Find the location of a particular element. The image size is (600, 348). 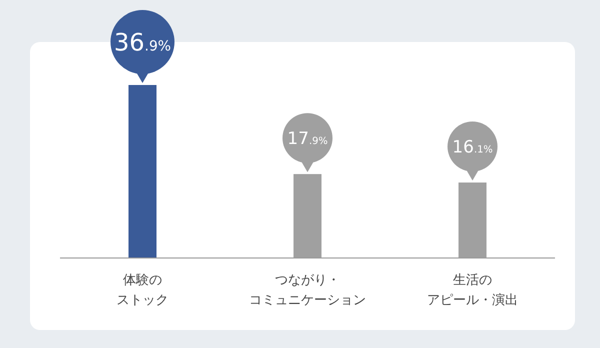

data-label: 17.9% is located at coordinates (307, 139).